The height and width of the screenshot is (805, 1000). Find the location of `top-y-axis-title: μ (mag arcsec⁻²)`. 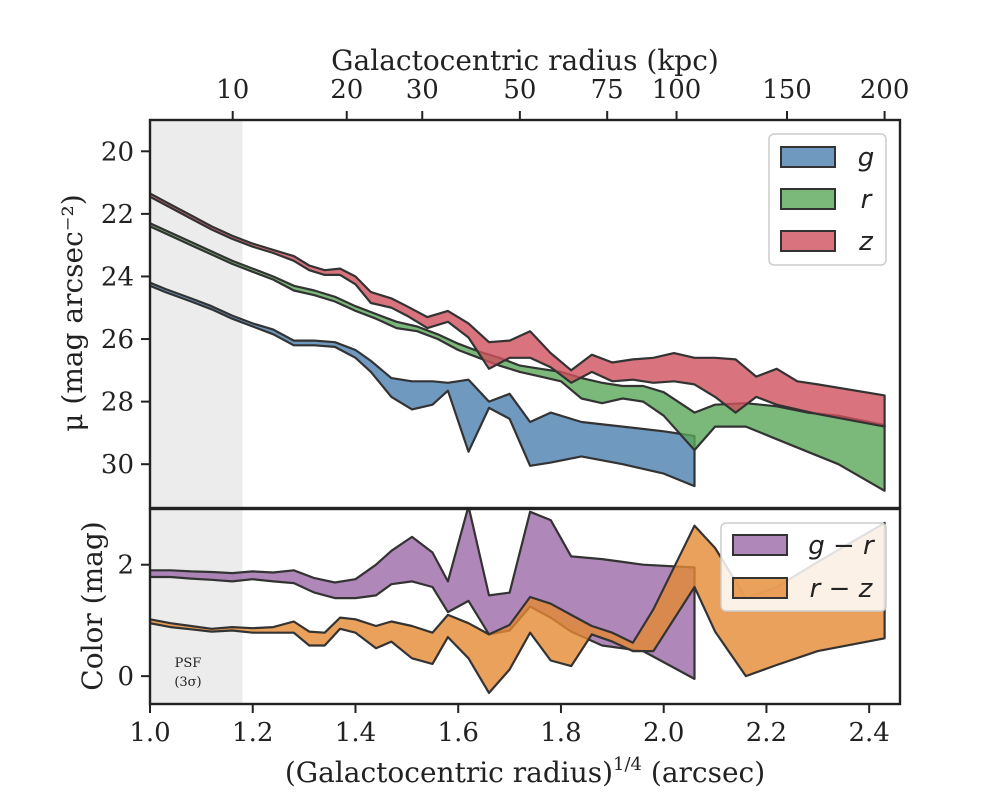

top-y-axis-title: μ (mag arcsec⁻²) is located at coordinates (72, 312).